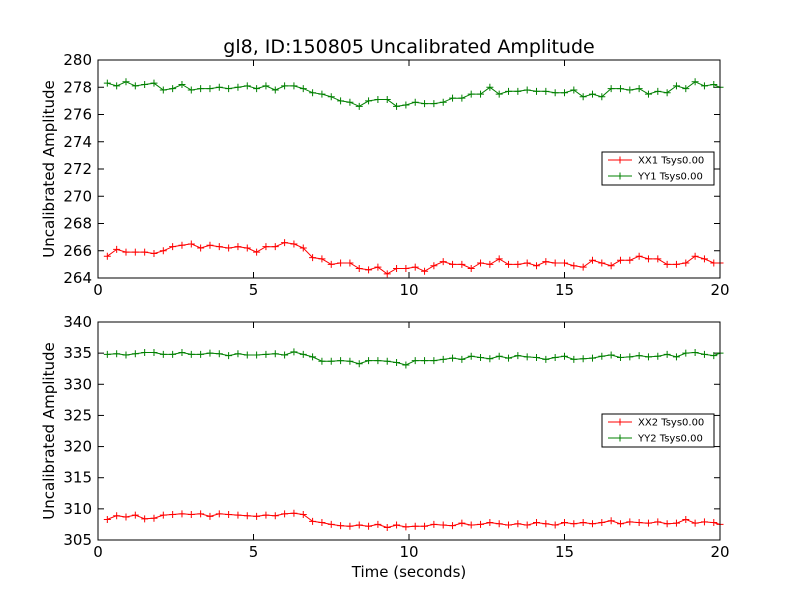 This screenshot has height=605, width=800. What do you see at coordinates (658, 168) in the screenshot?
I see `legend-box` at bounding box center [658, 168].